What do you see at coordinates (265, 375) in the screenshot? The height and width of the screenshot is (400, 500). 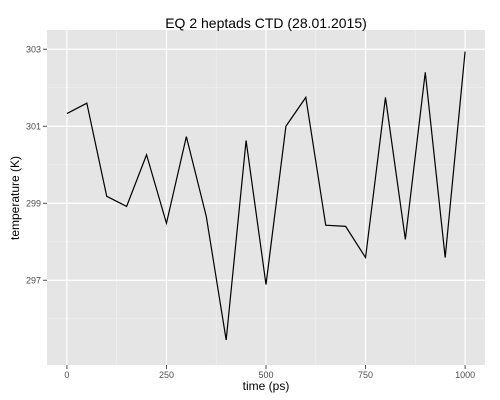 I see `x-tick-label: 500` at bounding box center [265, 375].